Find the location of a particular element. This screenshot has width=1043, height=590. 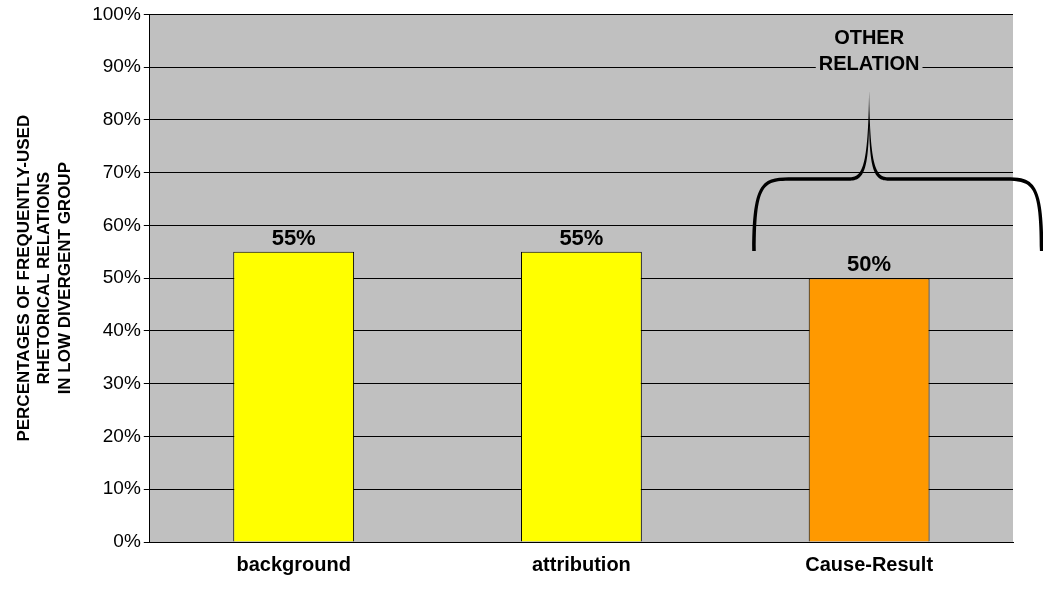

y-tick-label: 0% is located at coordinates (127, 541).